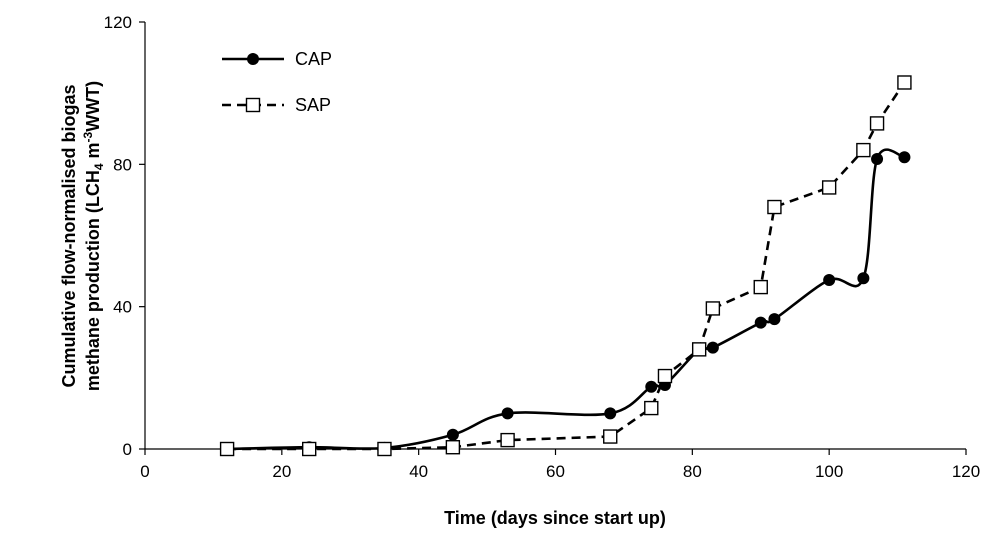  What do you see at coordinates (99, 166) in the screenshot?
I see `y-axis-title-sub: 4` at bounding box center [99, 166].